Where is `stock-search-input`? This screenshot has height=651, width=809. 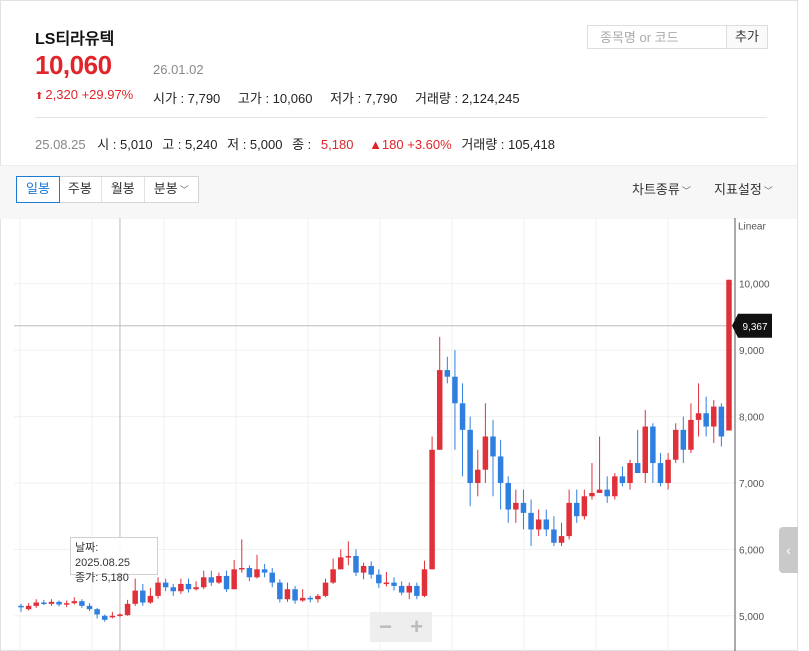 stock-search-input is located at coordinates (657, 37).